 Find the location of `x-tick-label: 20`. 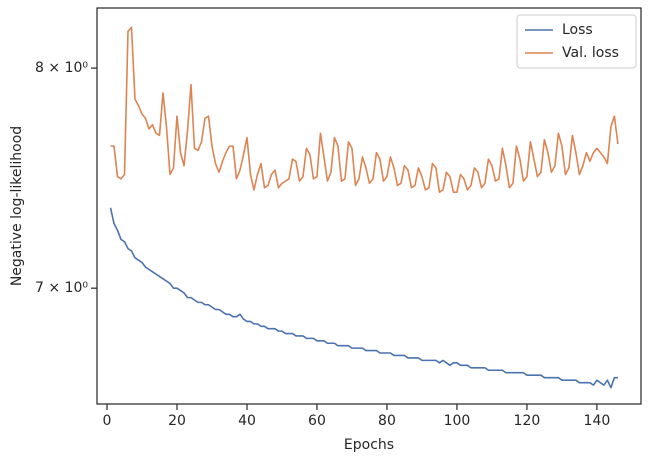

x-tick-label: 20 is located at coordinates (177, 421).